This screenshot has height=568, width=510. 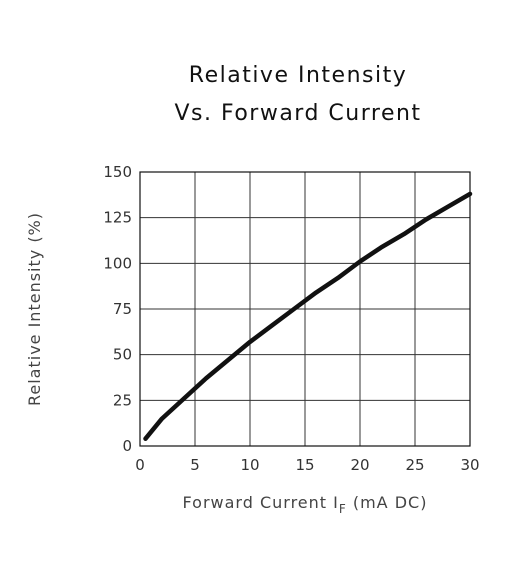 I want to click on y-tick-label: 25, so click(x=122, y=400).